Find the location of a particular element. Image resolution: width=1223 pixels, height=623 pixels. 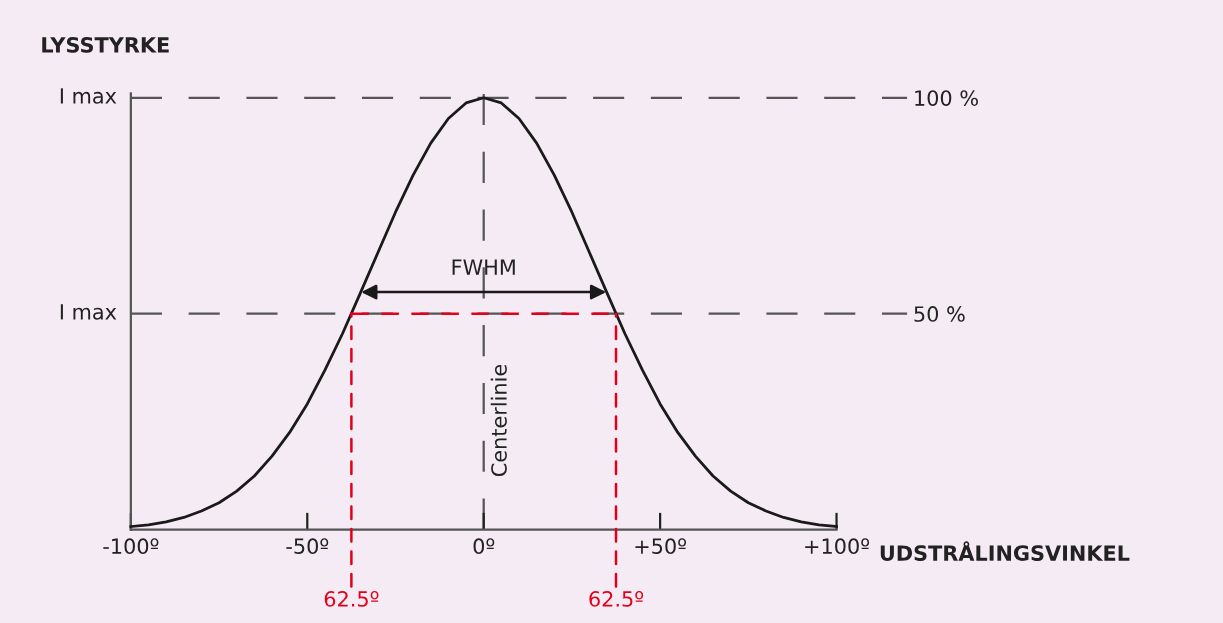

annotation: FWHM is located at coordinates (483, 267).